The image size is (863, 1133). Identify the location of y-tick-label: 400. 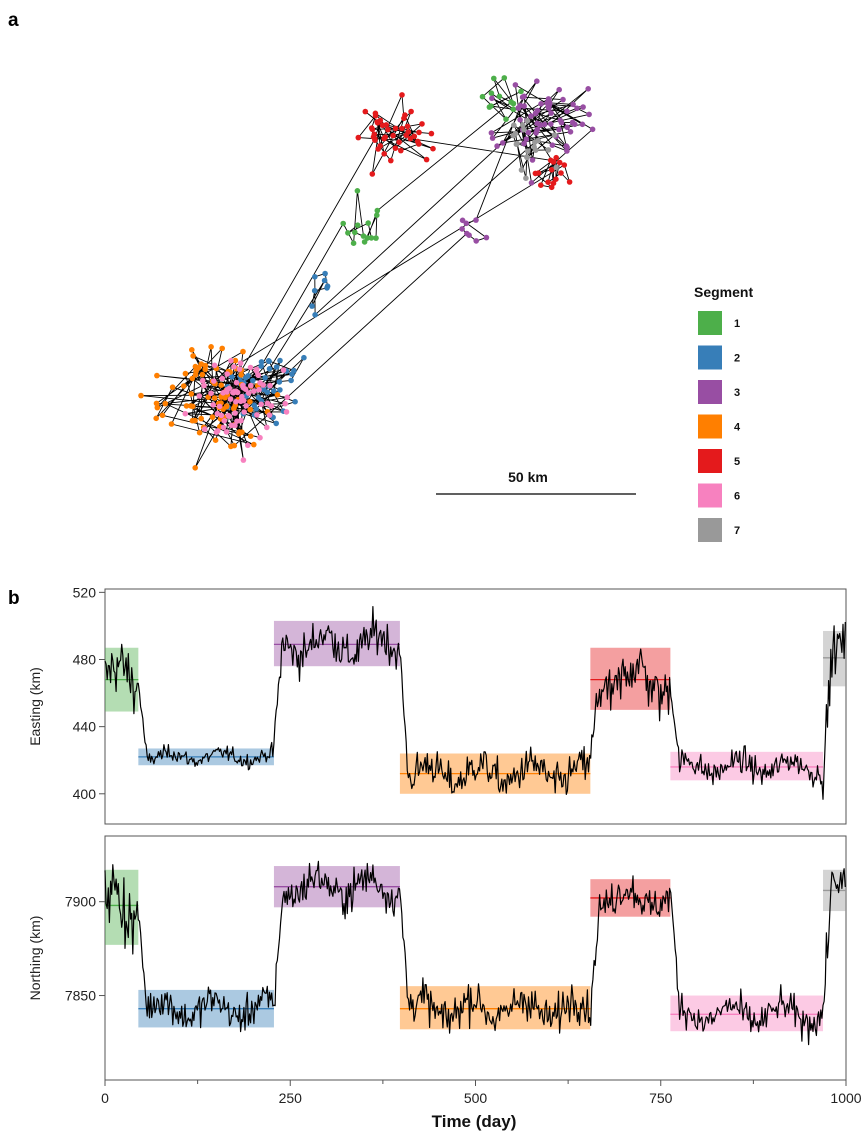
(85, 794).